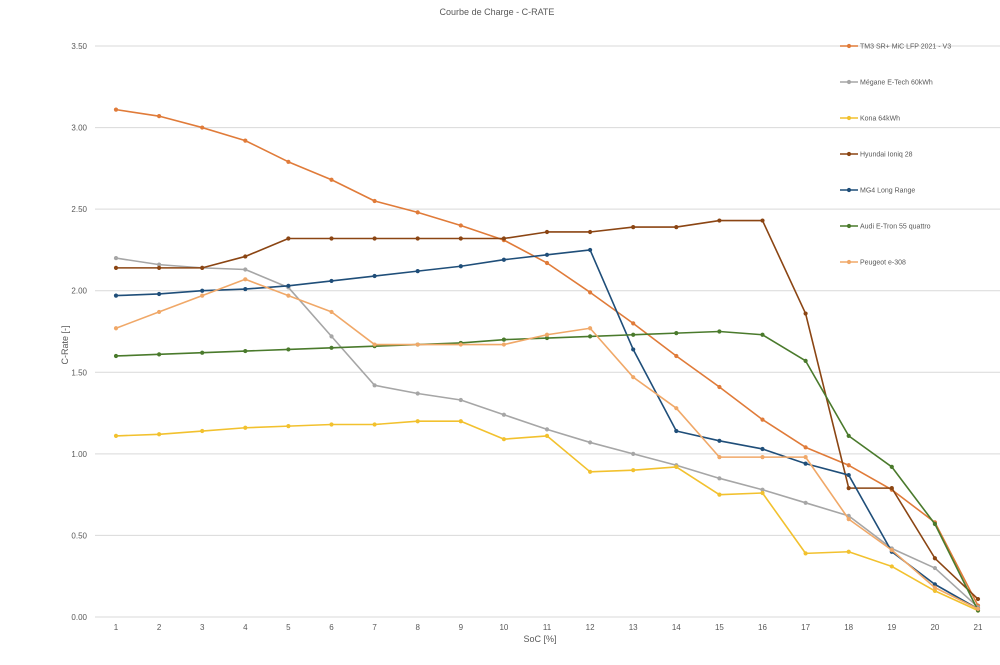 Image resolution: width=1000 pixels, height=665 pixels. What do you see at coordinates (886, 83) in the screenshot?
I see `legend-item: Mégane E-Tech 60kWh` at bounding box center [886, 83].